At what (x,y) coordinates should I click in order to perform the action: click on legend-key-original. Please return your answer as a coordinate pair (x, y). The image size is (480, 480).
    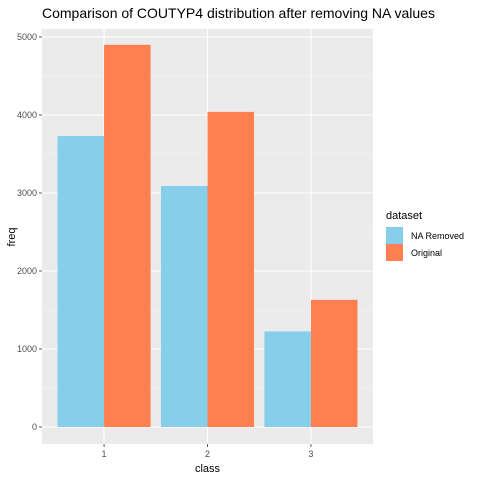
    Looking at the image, I should click on (394, 252).